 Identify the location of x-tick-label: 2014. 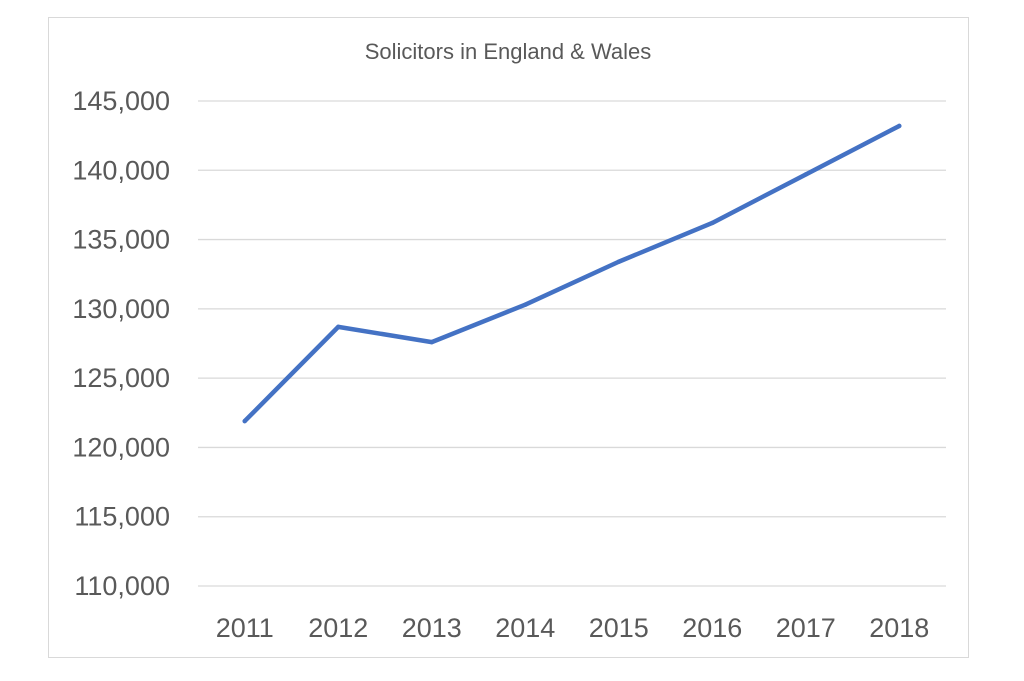
(525, 628).